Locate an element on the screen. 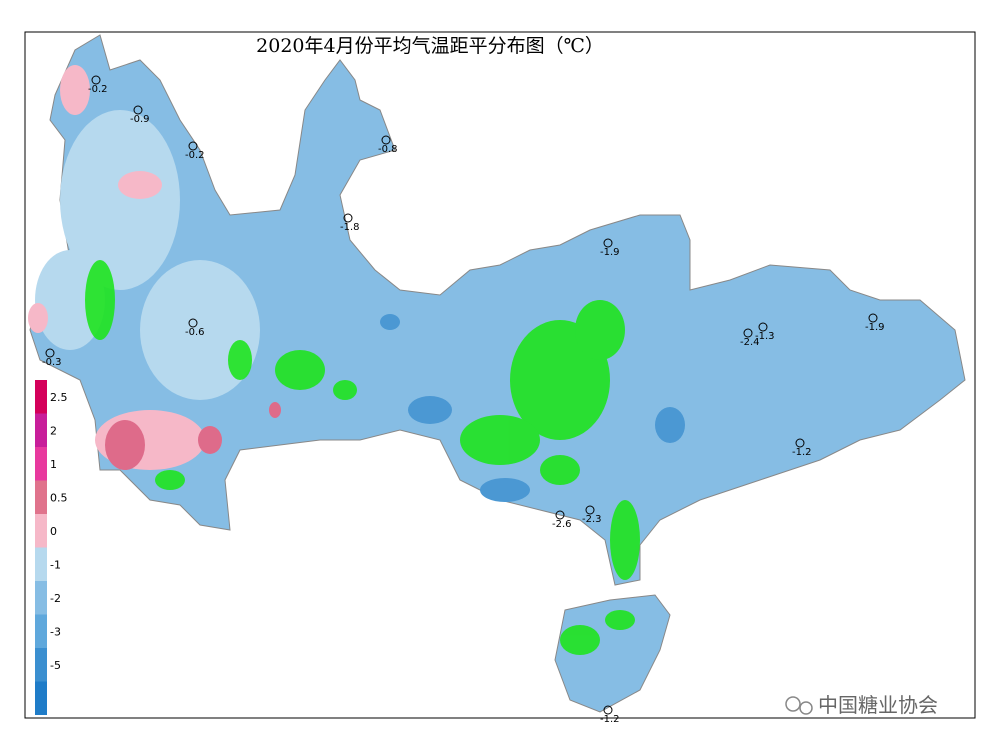  legend-label: -1 is located at coordinates (55, 564).